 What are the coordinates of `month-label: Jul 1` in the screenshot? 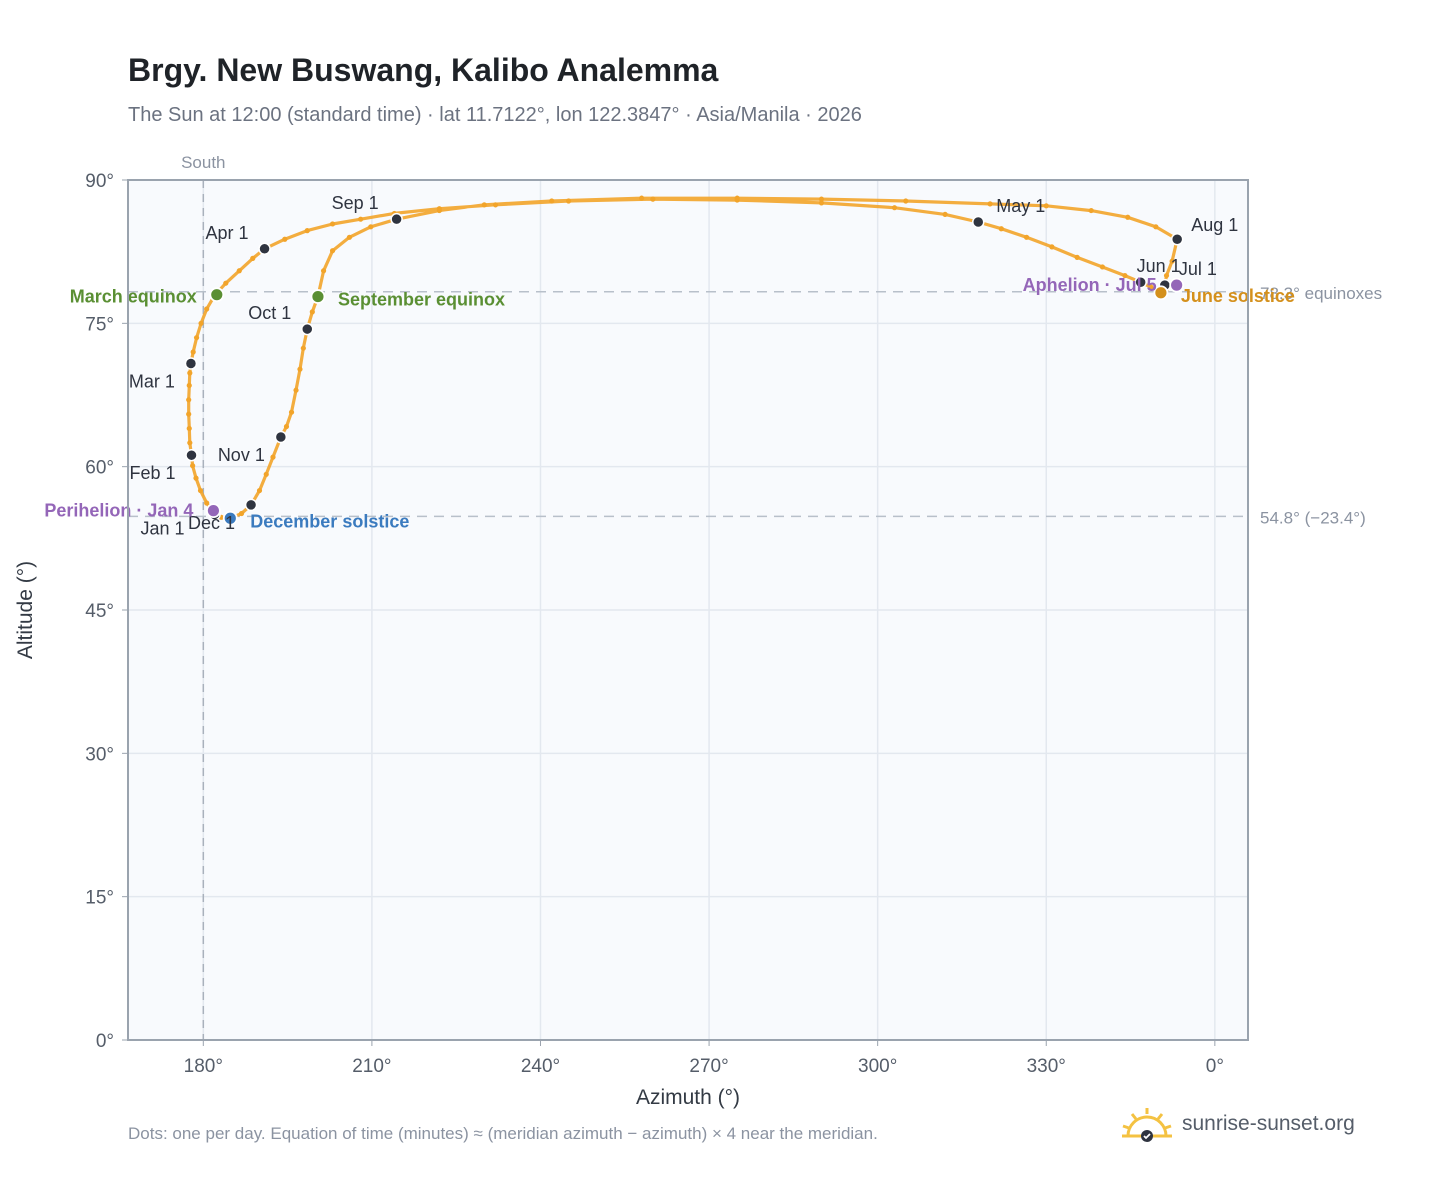 It's located at (1198, 269).